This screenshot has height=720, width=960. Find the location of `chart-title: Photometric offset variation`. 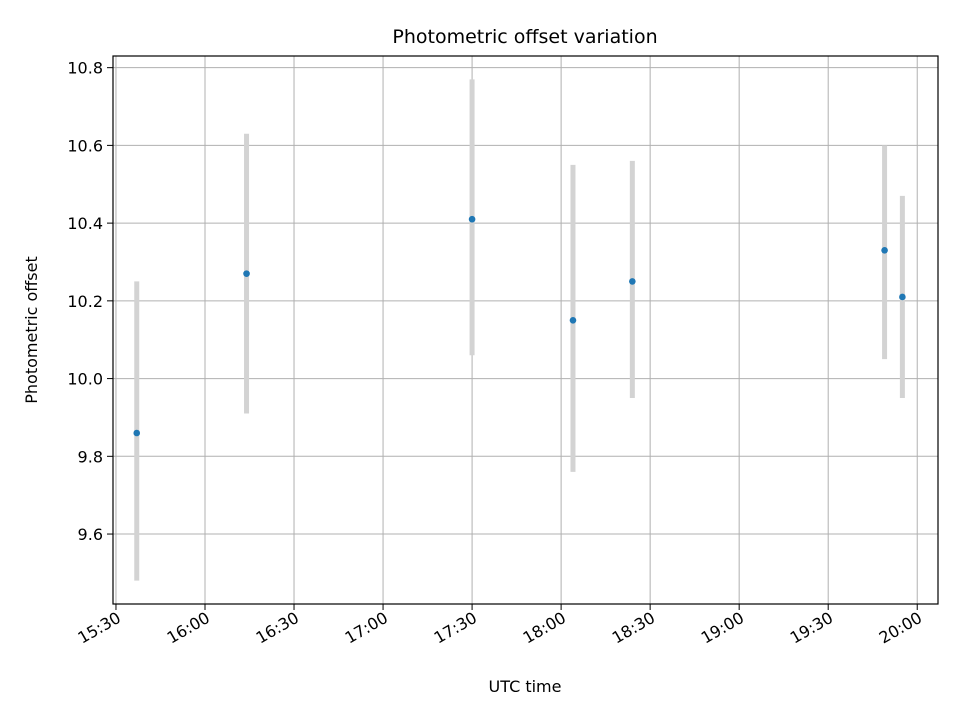

chart-title: Photometric offset variation is located at coordinates (524, 37).